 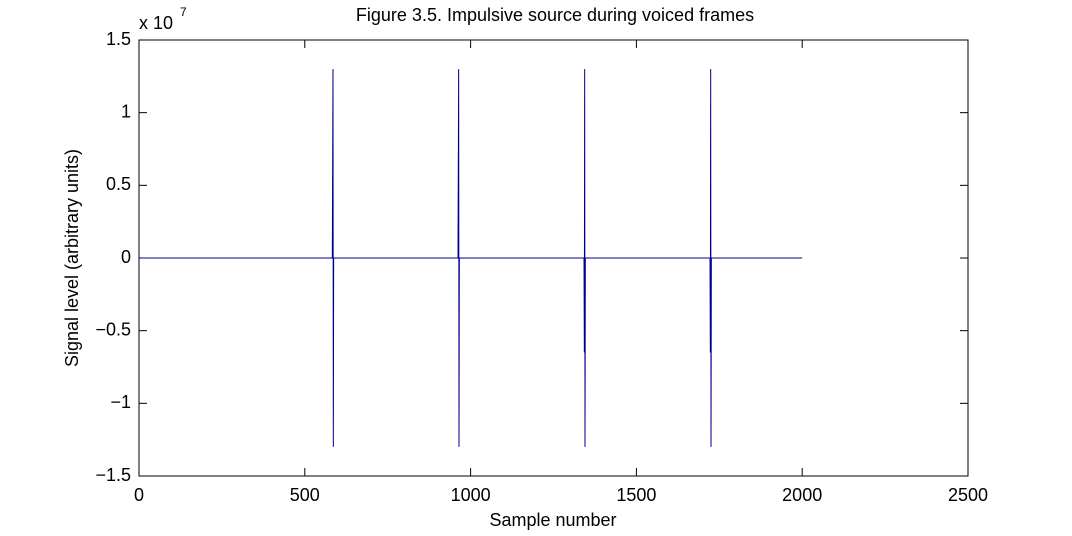 I want to click on y-tick-label: 1.5, so click(x=118, y=39).